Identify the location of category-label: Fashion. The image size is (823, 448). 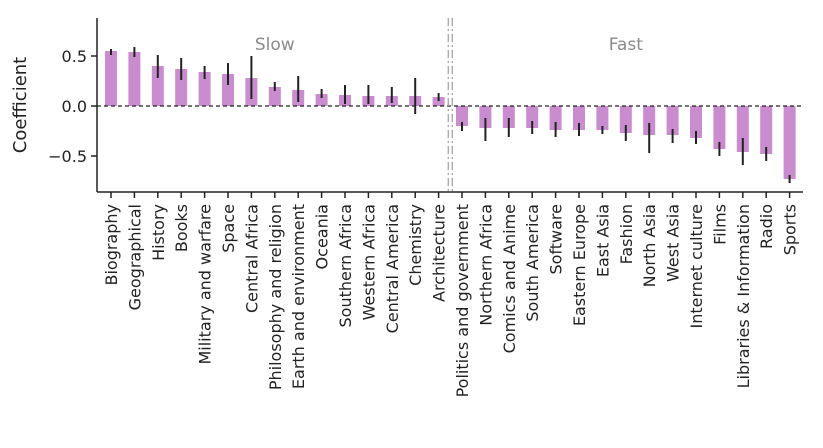
(626, 234).